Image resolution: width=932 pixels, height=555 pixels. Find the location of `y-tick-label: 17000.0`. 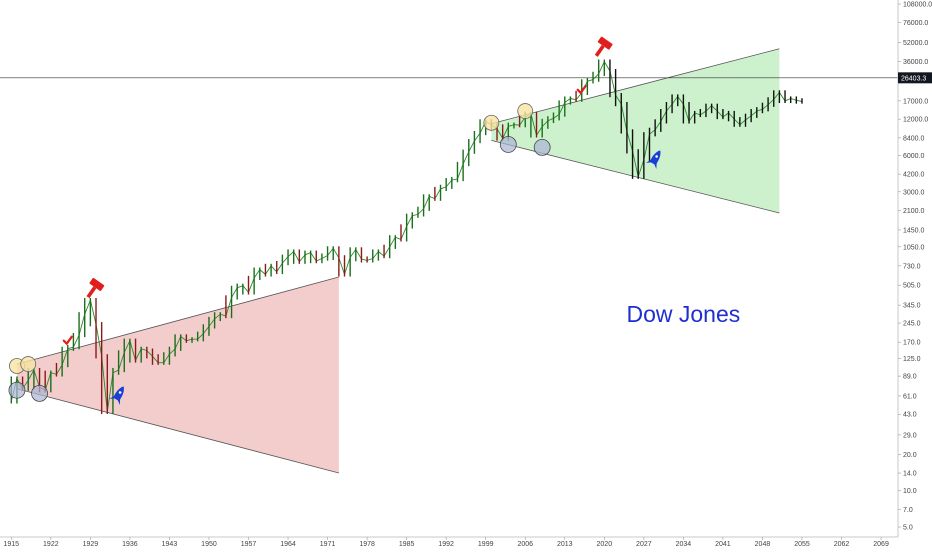

y-tick-label: 17000.0 is located at coordinates (915, 101).